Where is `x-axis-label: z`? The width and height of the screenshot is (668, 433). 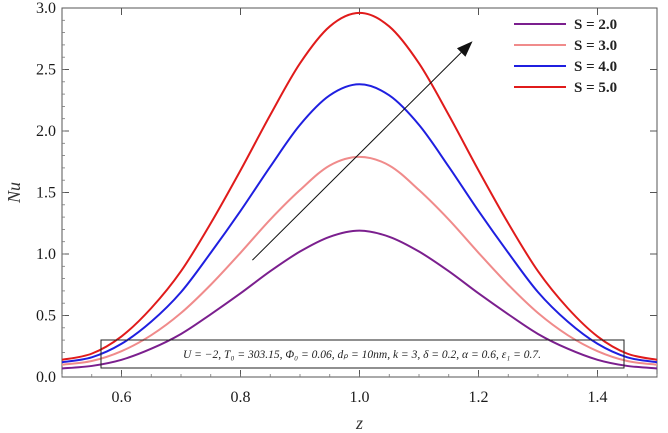
x-axis-label: z is located at coordinates (359, 423).